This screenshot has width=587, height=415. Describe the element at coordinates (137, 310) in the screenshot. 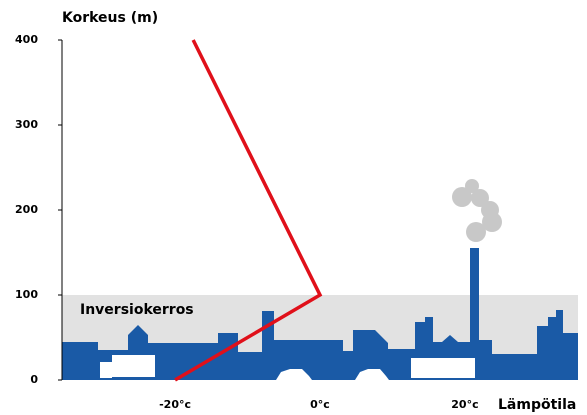

I see `band-label: Inversiokerros` at that location.